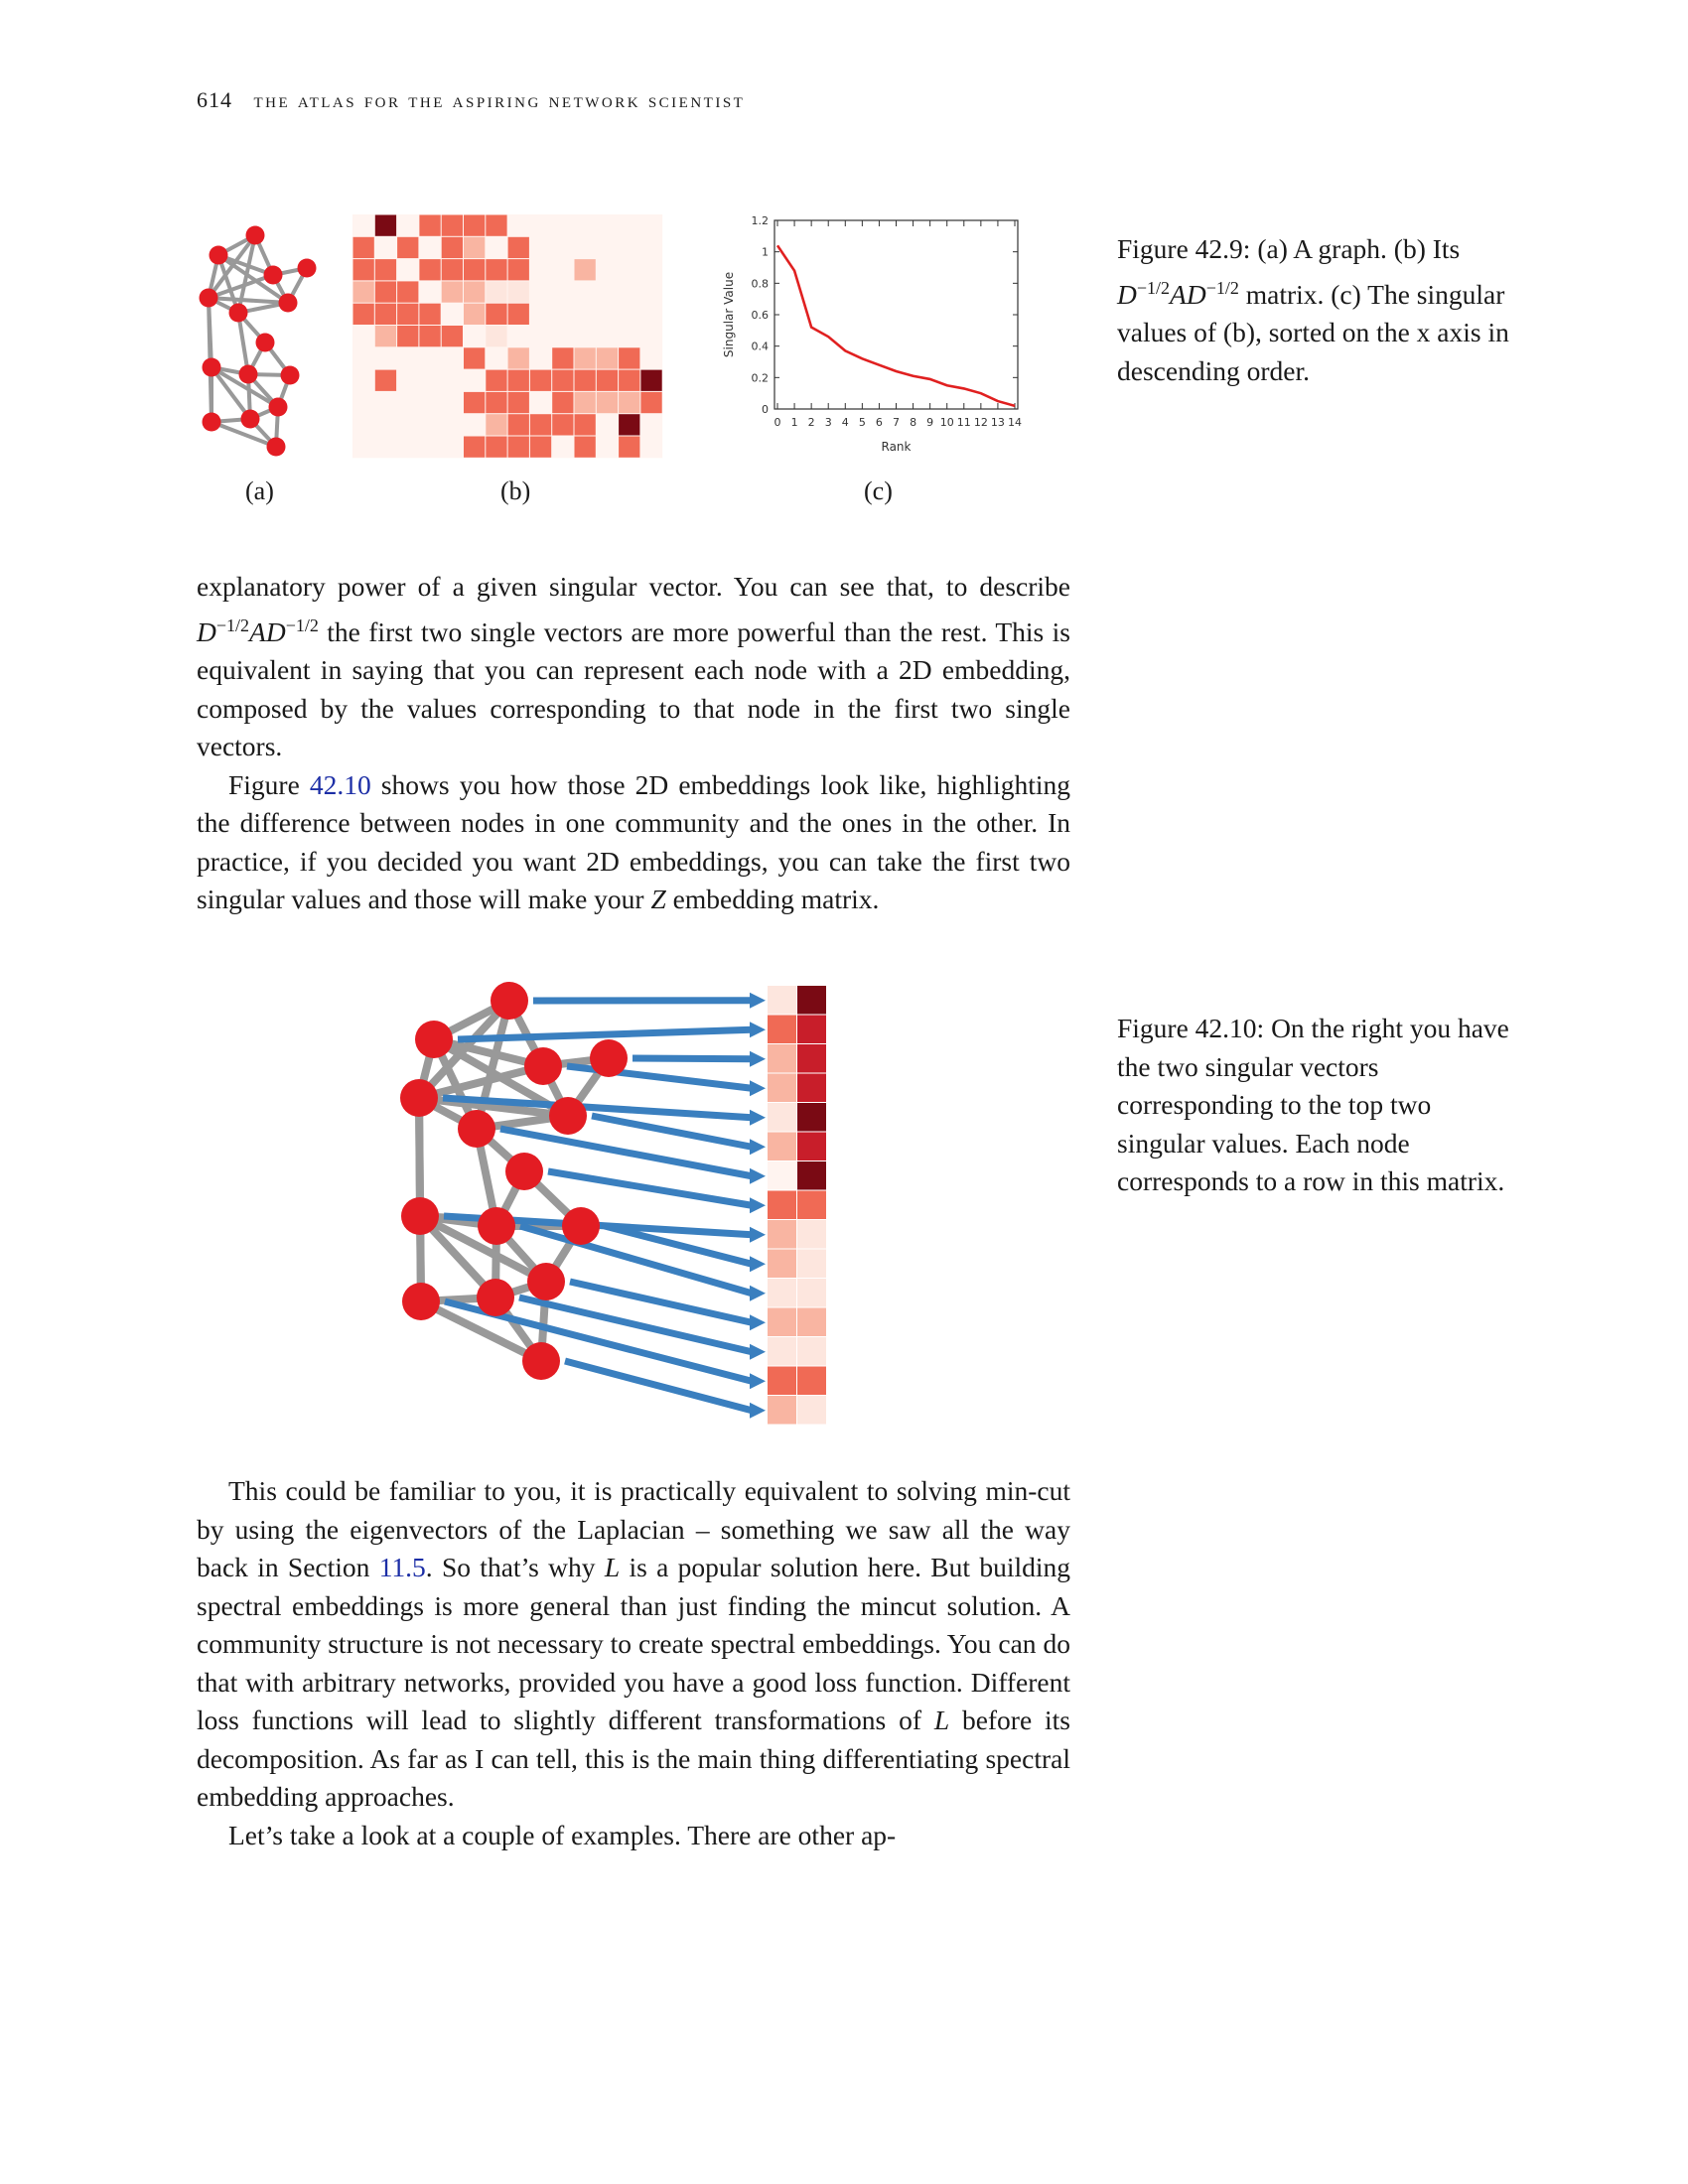 The height and width of the screenshot is (2184, 1688). Describe the element at coordinates (259, 491) in the screenshot. I see `subfigure-label-a: (a)` at that location.